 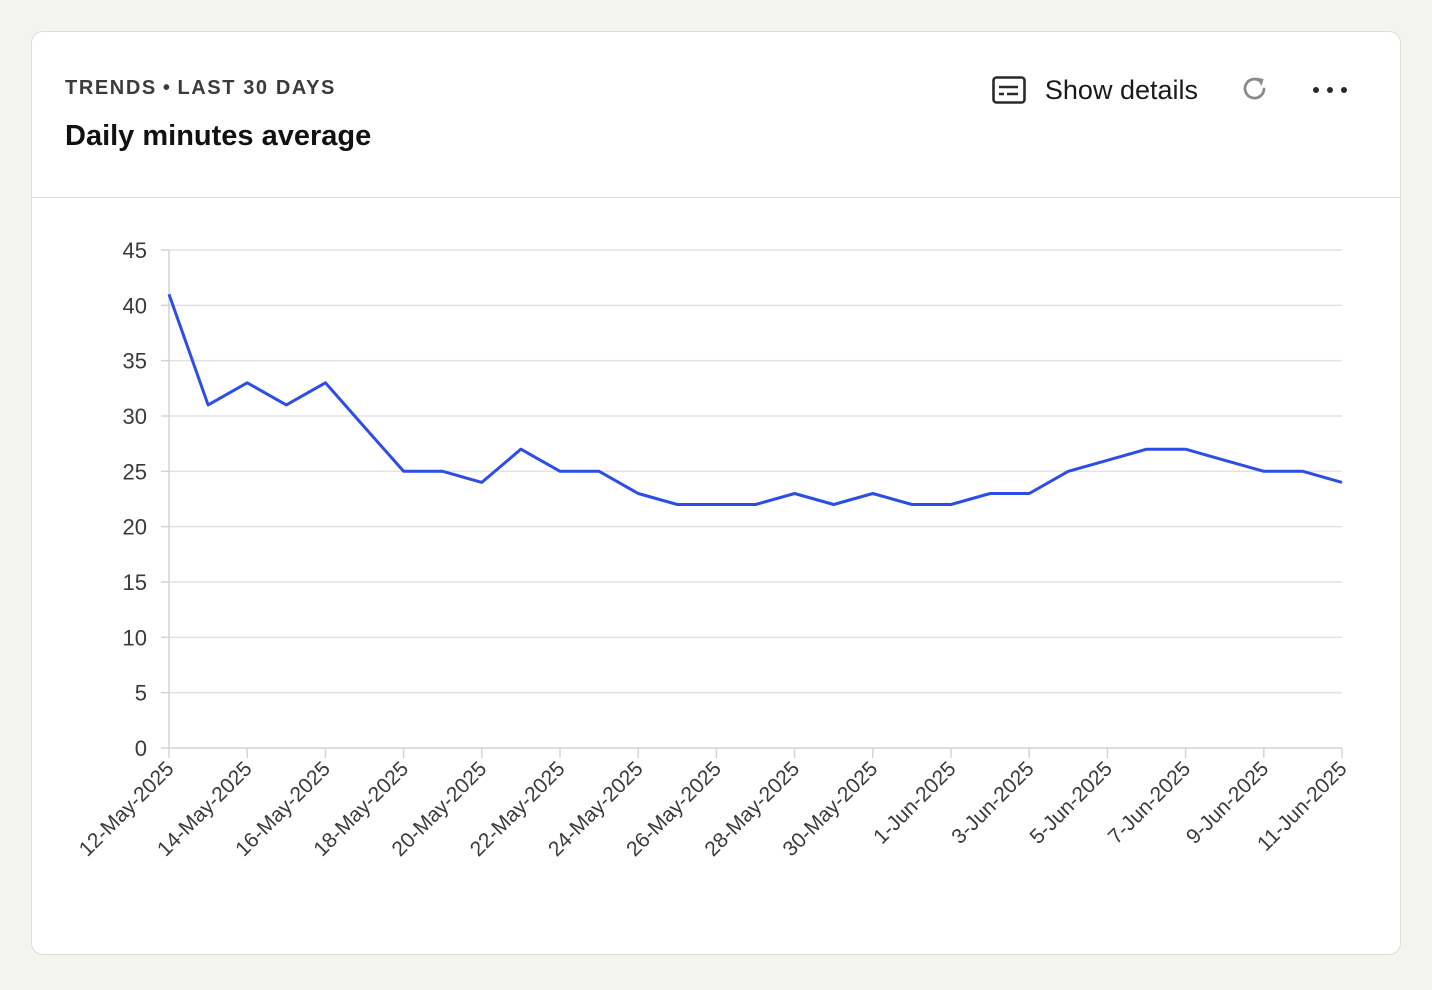 I want to click on card-toolbar: Show details, so click(x=1170, y=90).